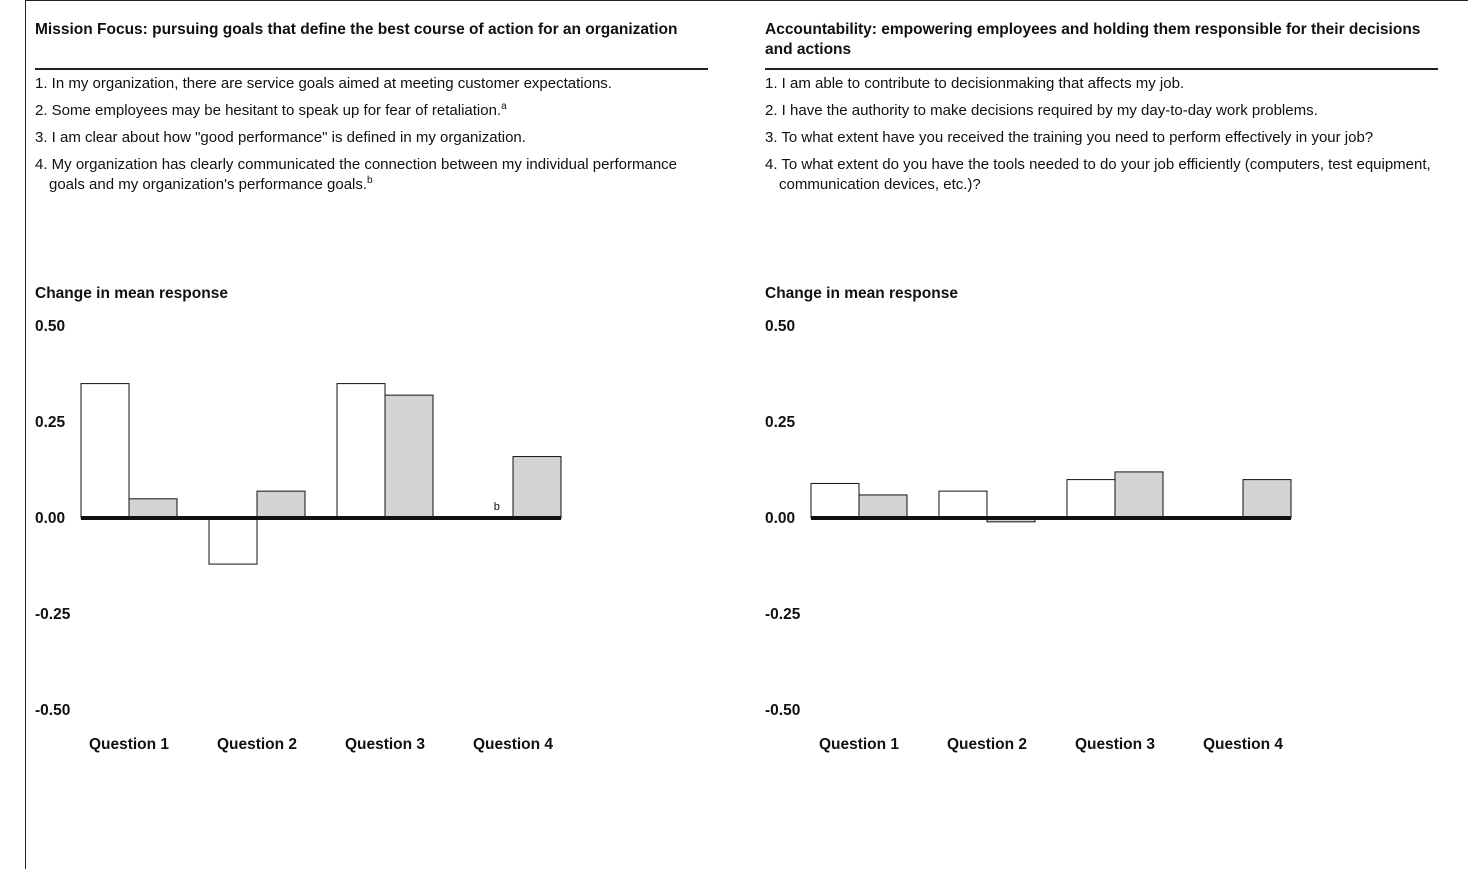  What do you see at coordinates (504, 106) in the screenshot?
I see `footnote-marker: a` at bounding box center [504, 106].